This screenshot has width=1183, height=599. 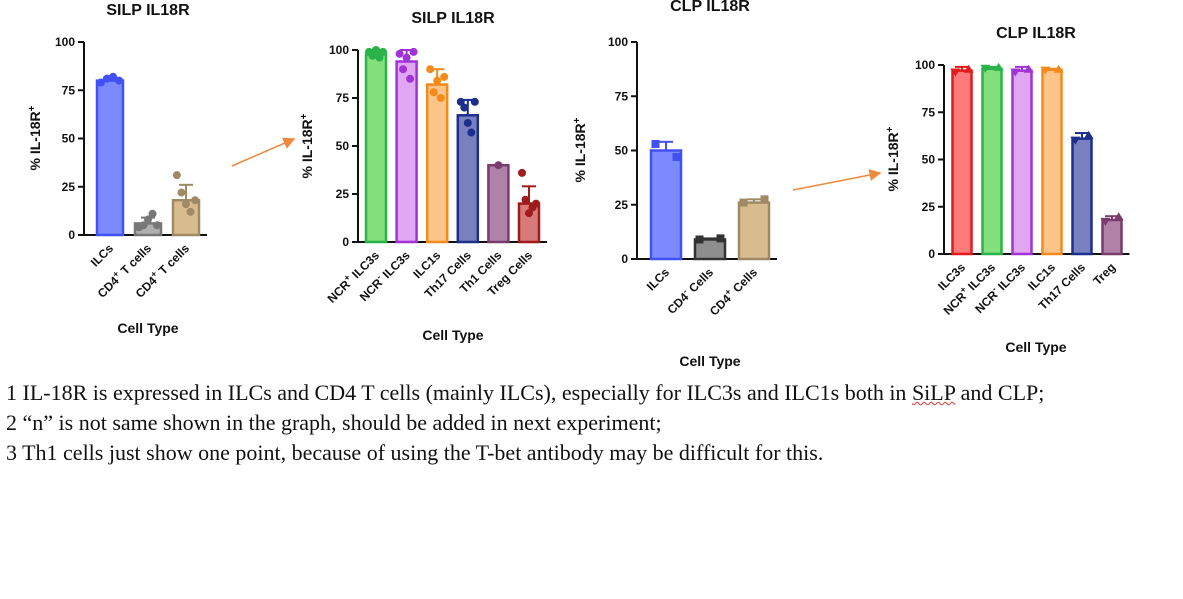 What do you see at coordinates (1104, 274) in the screenshot?
I see `category-label: Treg` at bounding box center [1104, 274].